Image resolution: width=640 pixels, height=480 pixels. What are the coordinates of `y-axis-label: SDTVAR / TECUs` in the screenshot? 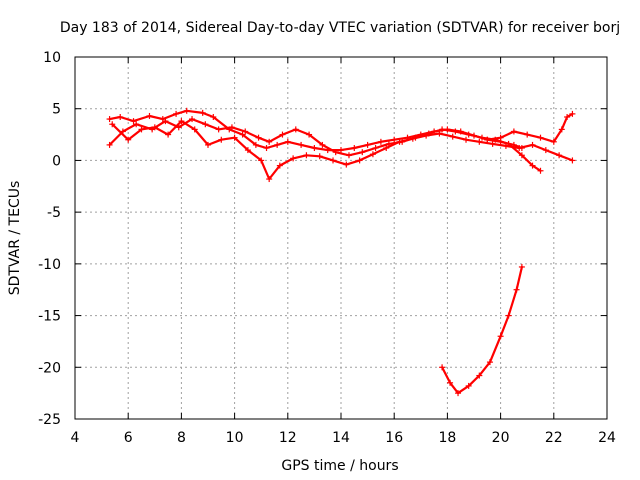 It's located at (15, 238).